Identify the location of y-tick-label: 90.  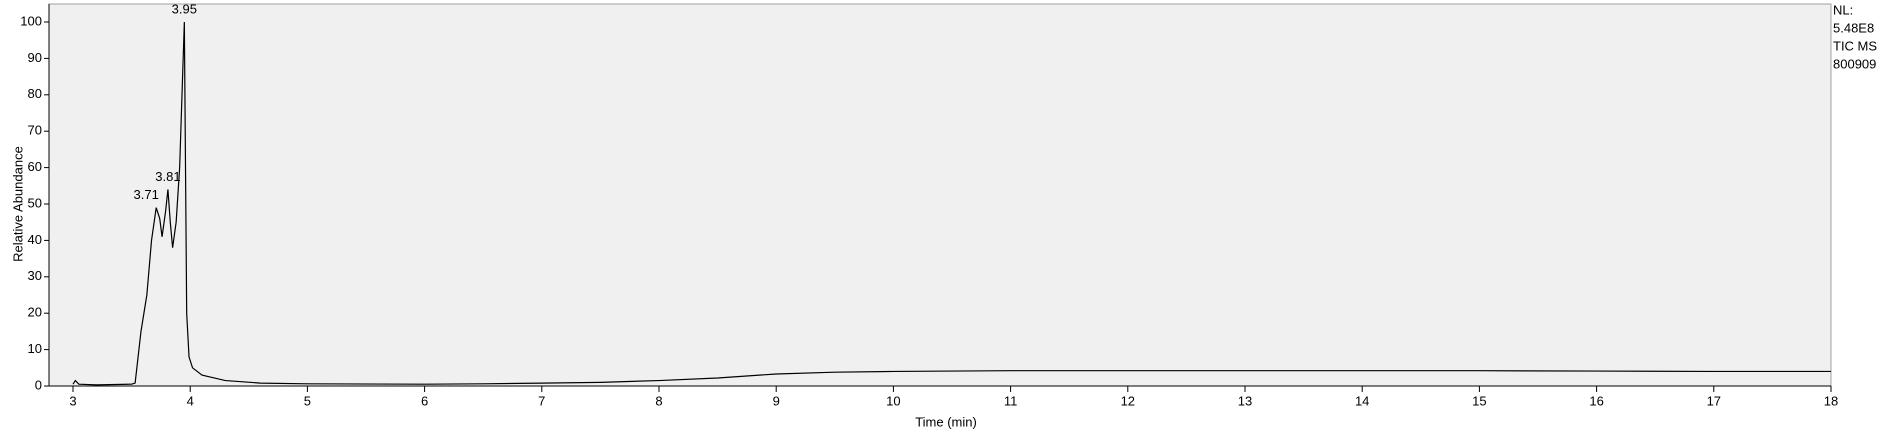
(35, 57).